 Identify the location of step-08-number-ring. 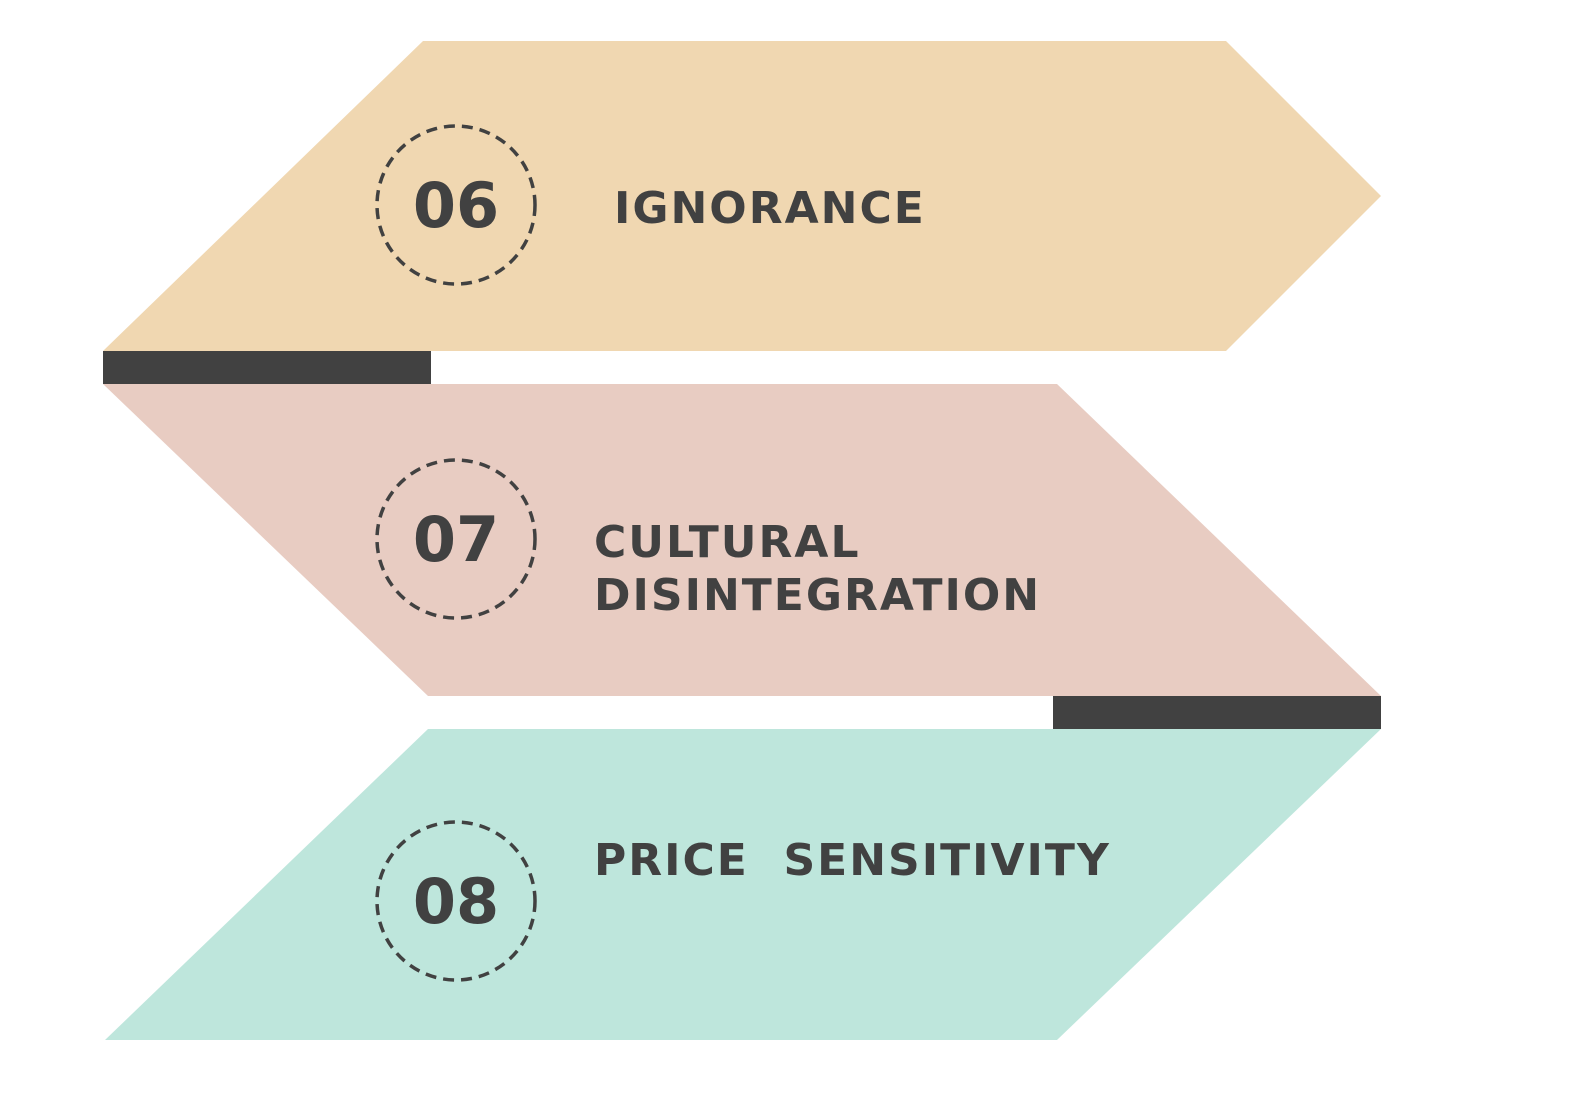
(456, 901).